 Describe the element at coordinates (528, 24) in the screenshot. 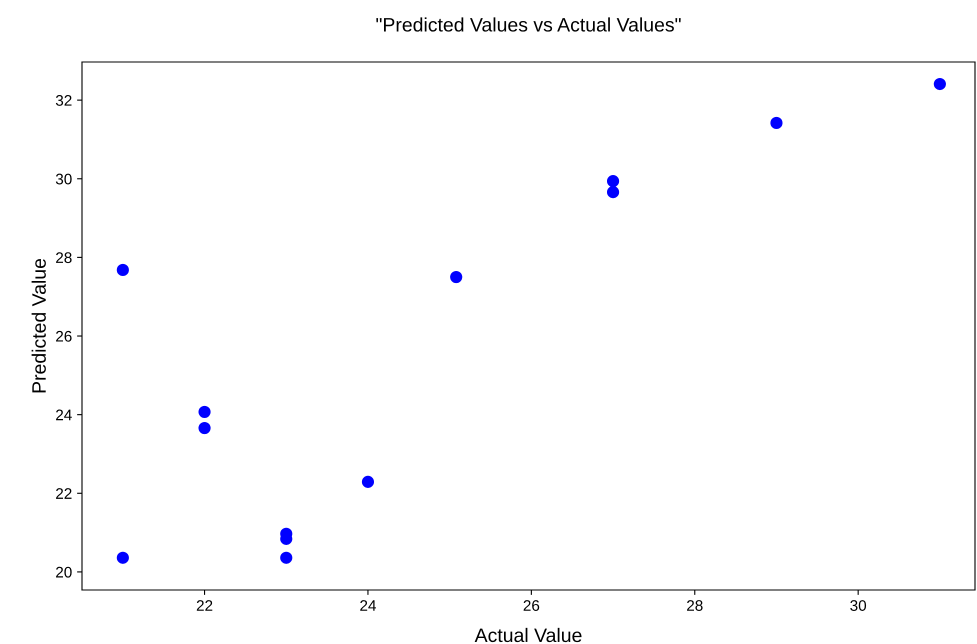

I see `chart-title: "Predicted Values vs Actual Values"` at that location.